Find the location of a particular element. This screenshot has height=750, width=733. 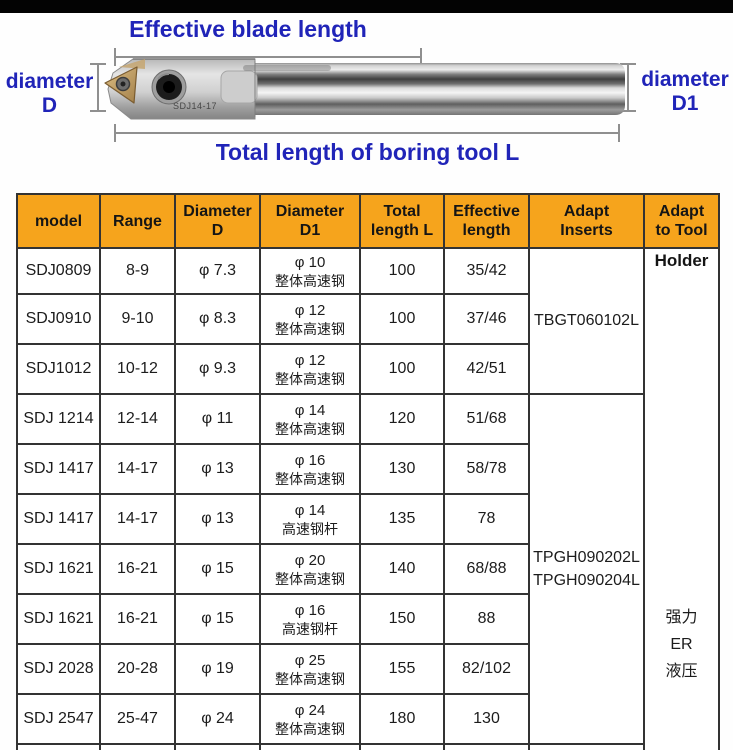

table-row: SDJ 1621 16-21 φ 15 φ 20 整体高速钢 140 68/88 is located at coordinates (367, 569).